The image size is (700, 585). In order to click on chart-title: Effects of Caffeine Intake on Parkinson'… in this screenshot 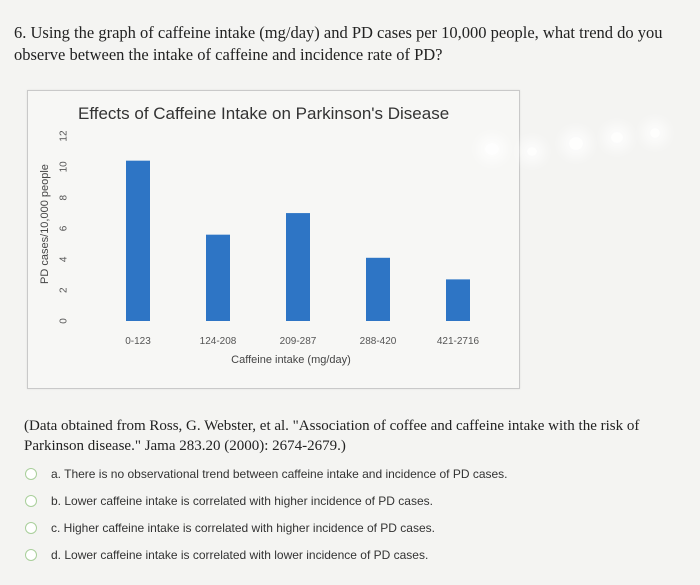, I will do `click(263, 113)`.